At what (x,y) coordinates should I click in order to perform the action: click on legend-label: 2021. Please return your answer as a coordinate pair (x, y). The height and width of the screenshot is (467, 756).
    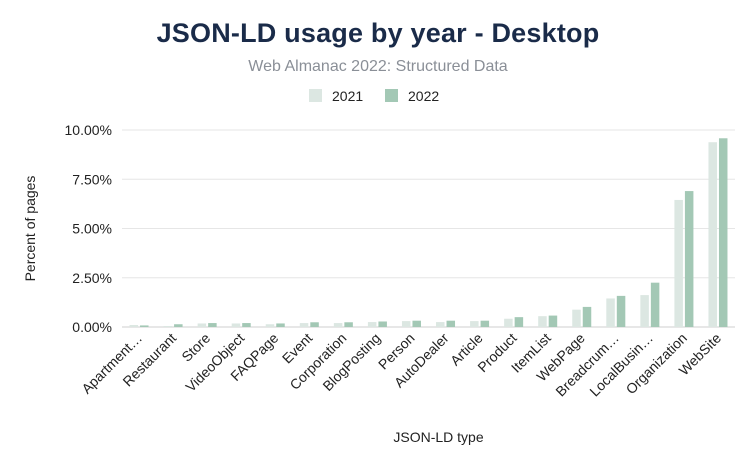
    Looking at the image, I should click on (347, 96).